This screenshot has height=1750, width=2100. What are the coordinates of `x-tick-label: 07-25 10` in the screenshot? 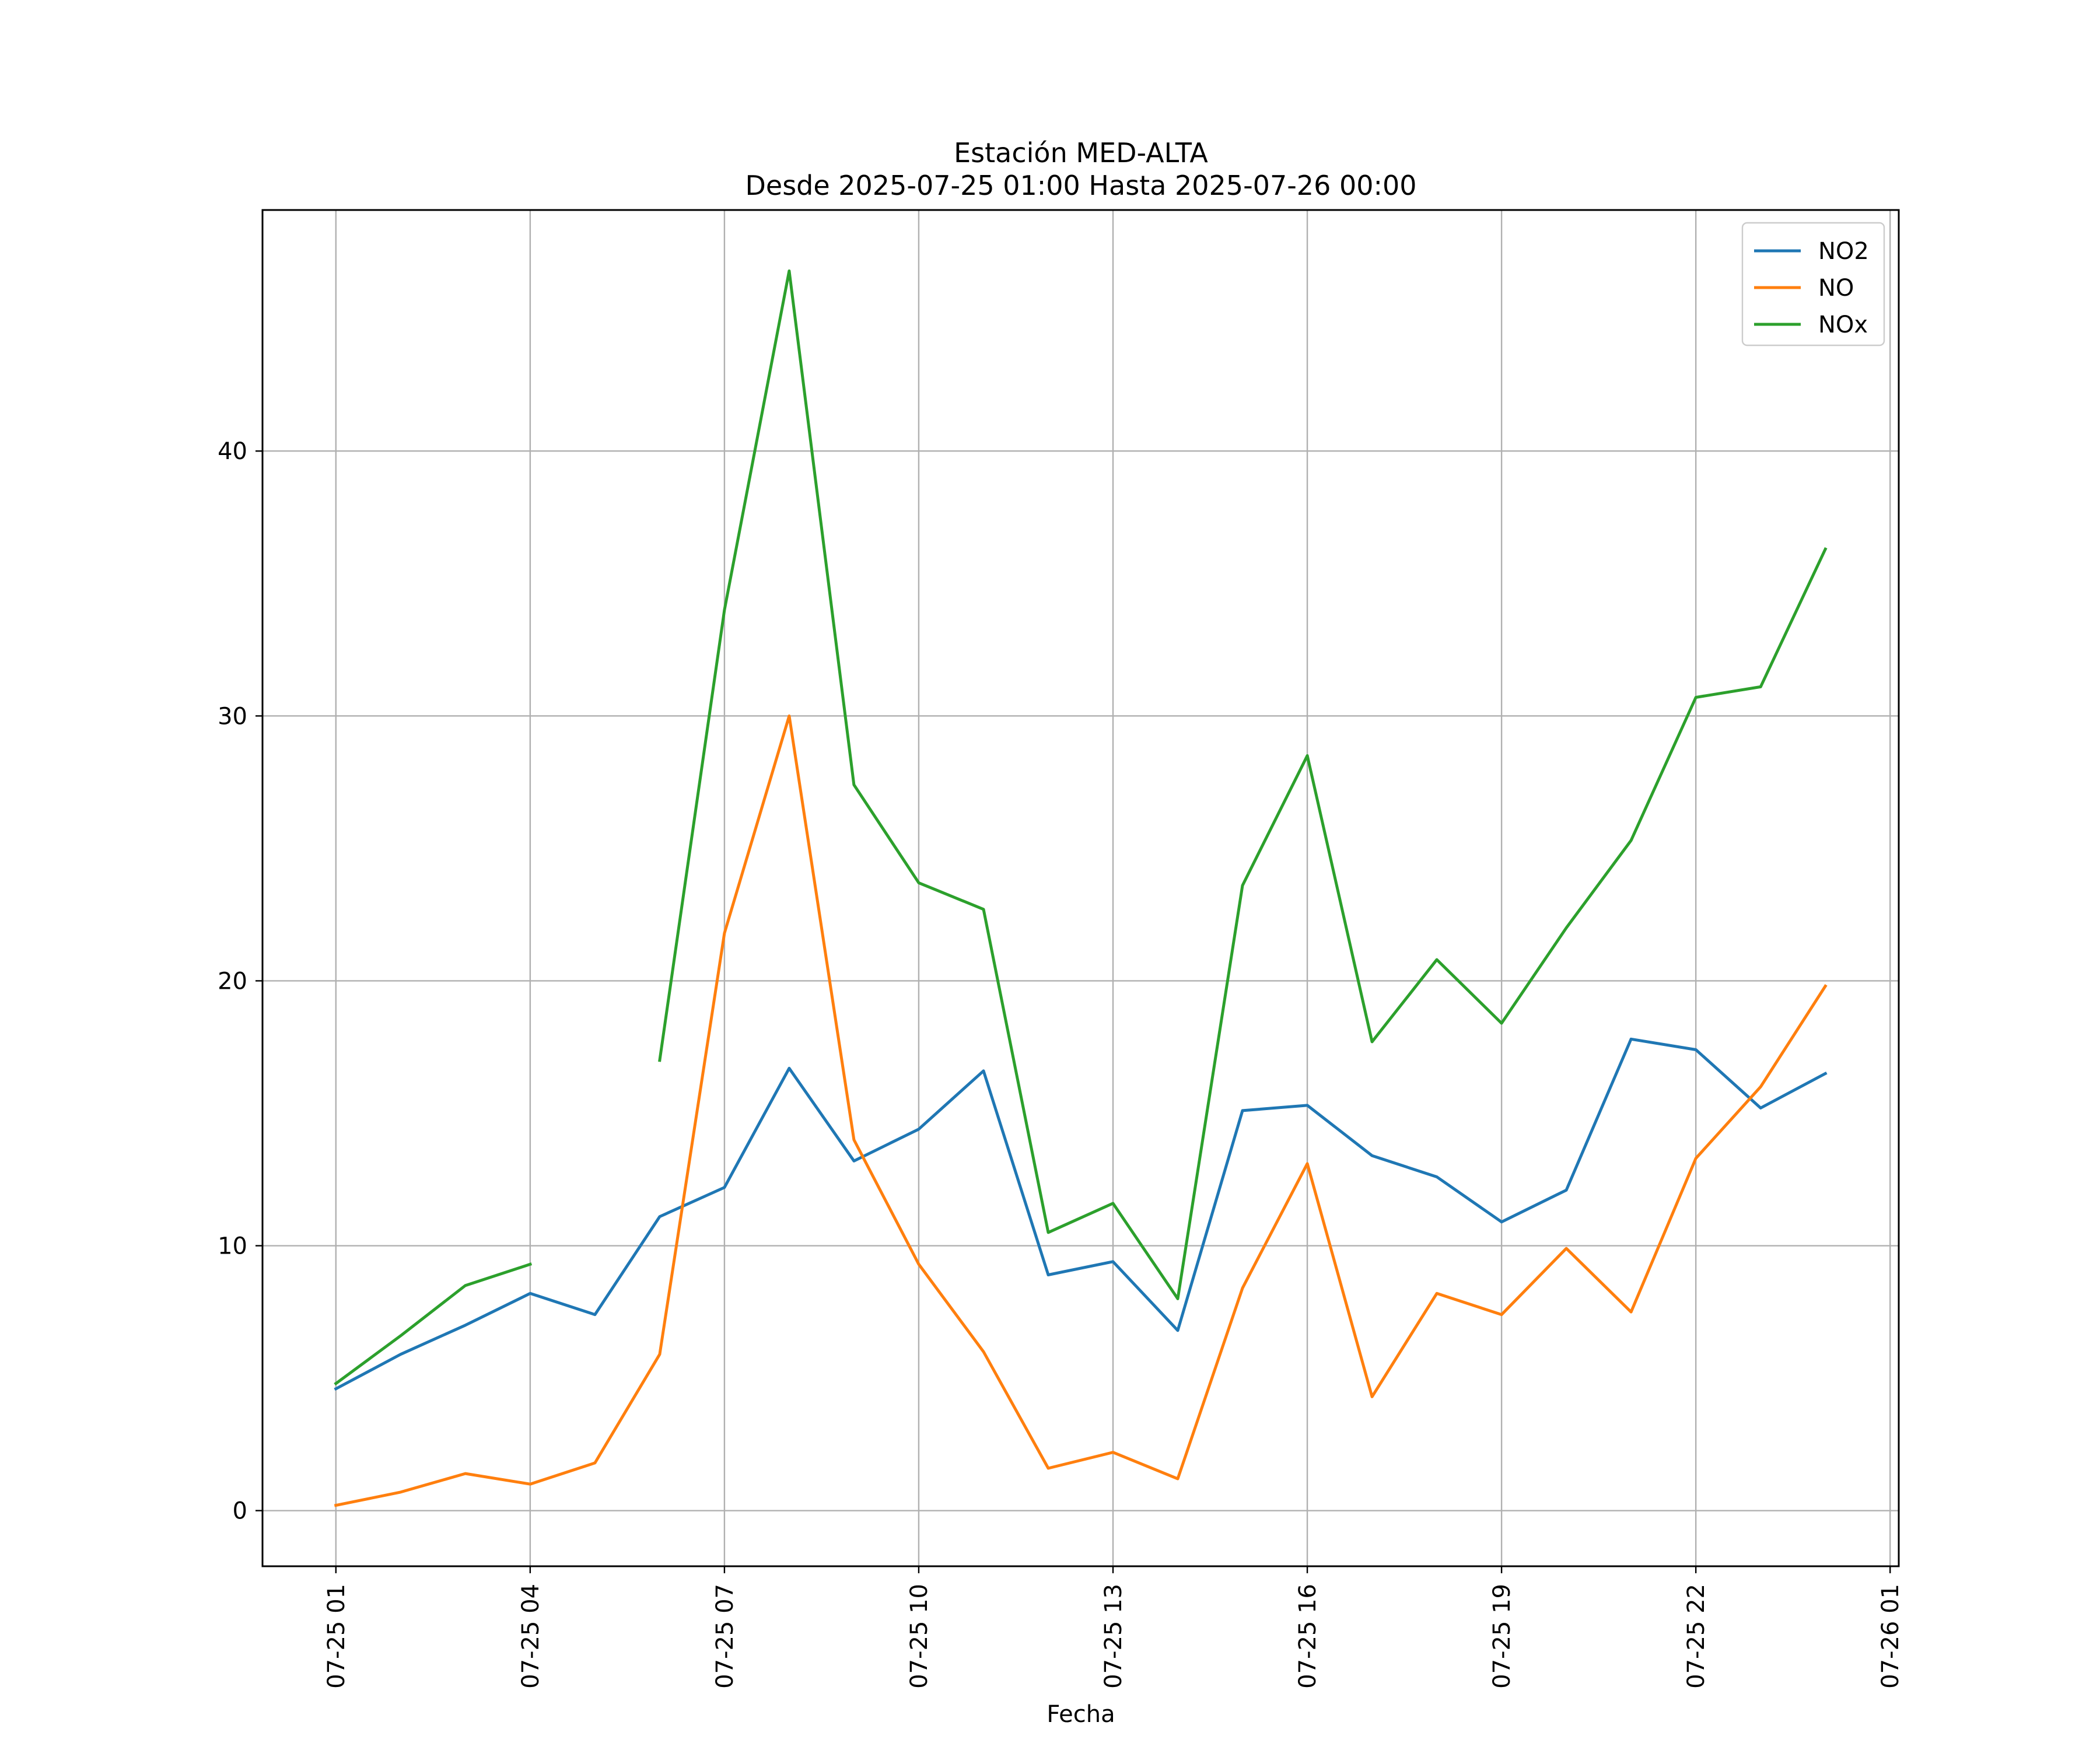 It's located at (919, 1636).